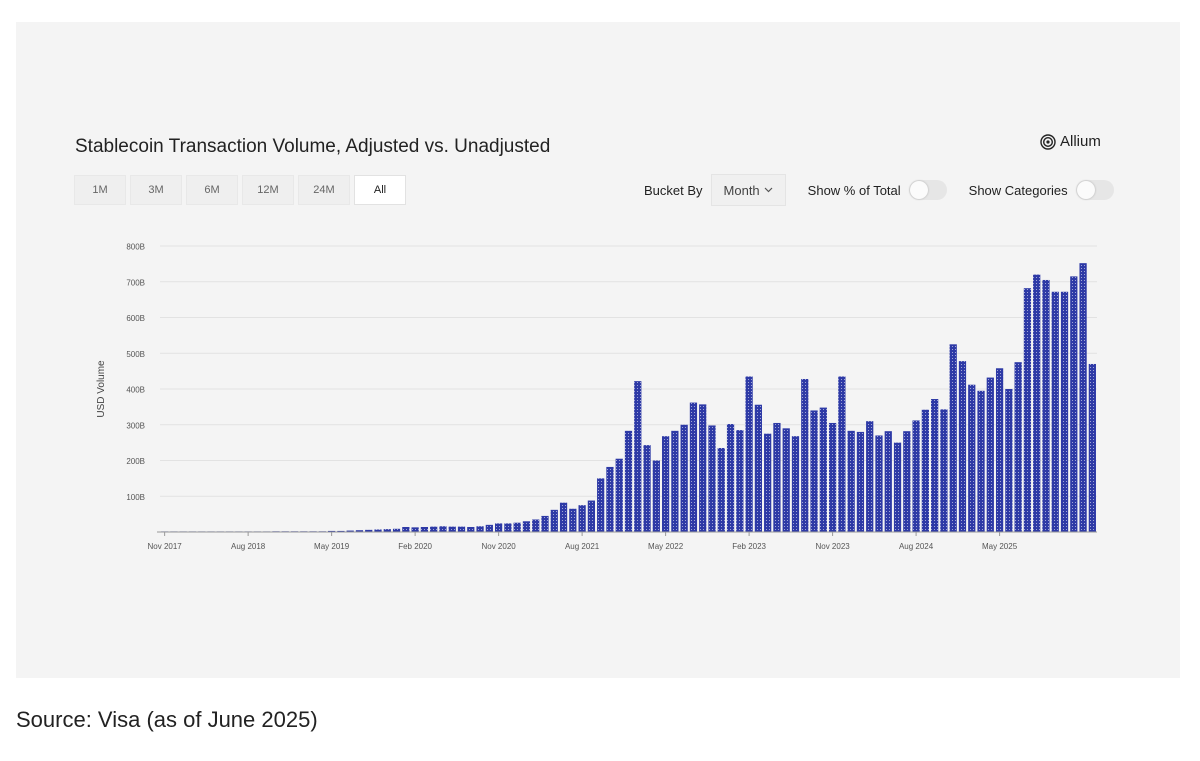 The width and height of the screenshot is (1200, 761). Describe the element at coordinates (135, 318) in the screenshot. I see `y-tick-label: 600B` at that location.